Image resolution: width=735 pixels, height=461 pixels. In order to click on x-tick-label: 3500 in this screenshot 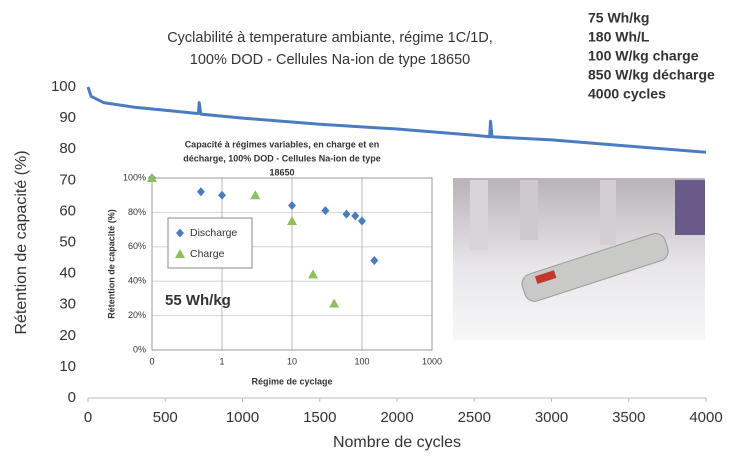, I will do `click(628, 417)`.